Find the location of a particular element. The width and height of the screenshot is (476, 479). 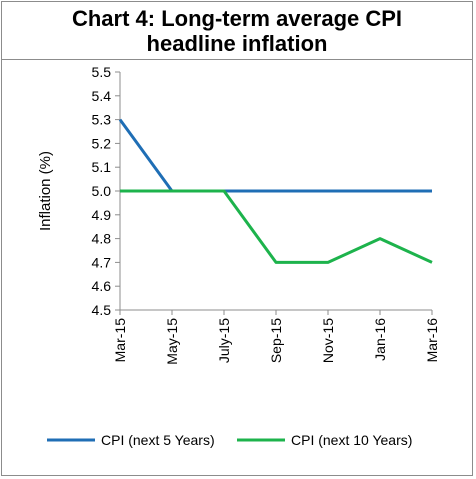

y-tick-label: 5.2 is located at coordinates (102, 143).